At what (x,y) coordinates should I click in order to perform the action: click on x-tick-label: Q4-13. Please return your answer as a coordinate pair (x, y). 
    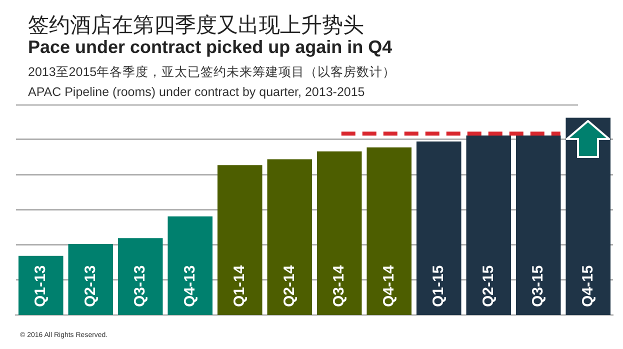
    Looking at the image, I should click on (189, 286).